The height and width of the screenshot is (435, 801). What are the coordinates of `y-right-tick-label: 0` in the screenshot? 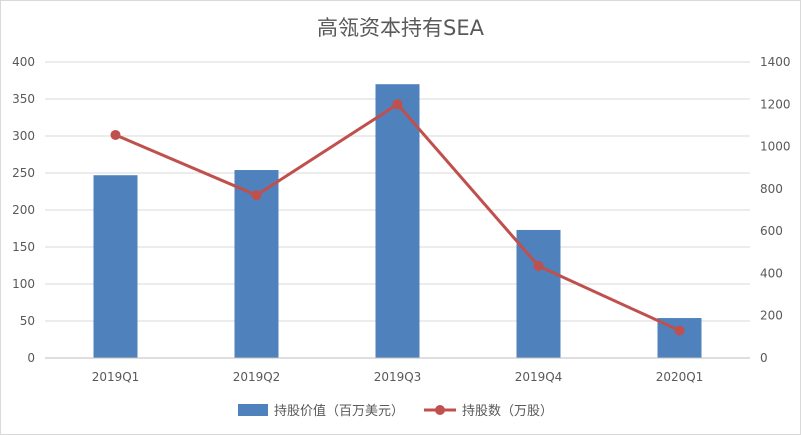 It's located at (764, 358).